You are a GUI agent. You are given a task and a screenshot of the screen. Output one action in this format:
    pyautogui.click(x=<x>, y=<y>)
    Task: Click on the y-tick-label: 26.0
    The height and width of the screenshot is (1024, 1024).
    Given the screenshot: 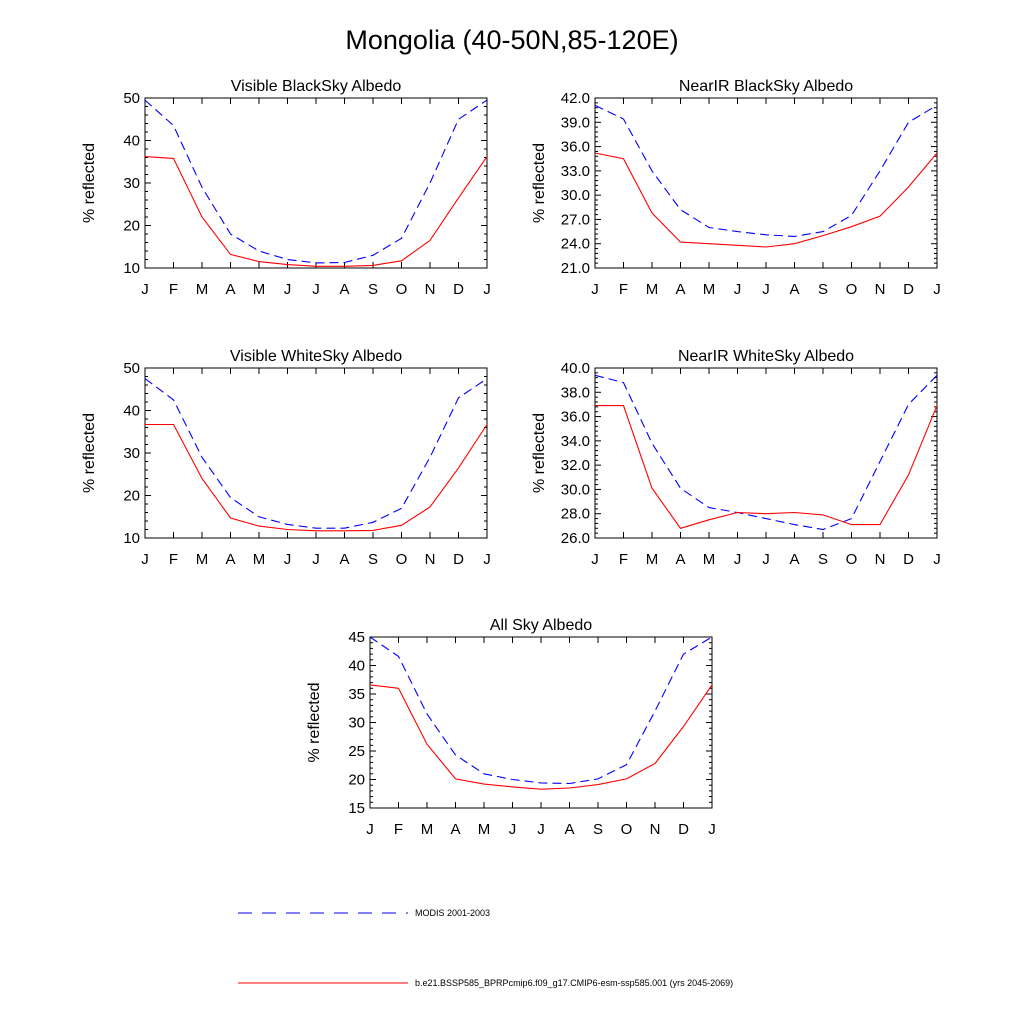 What is the action you would take?
    pyautogui.click(x=575, y=538)
    